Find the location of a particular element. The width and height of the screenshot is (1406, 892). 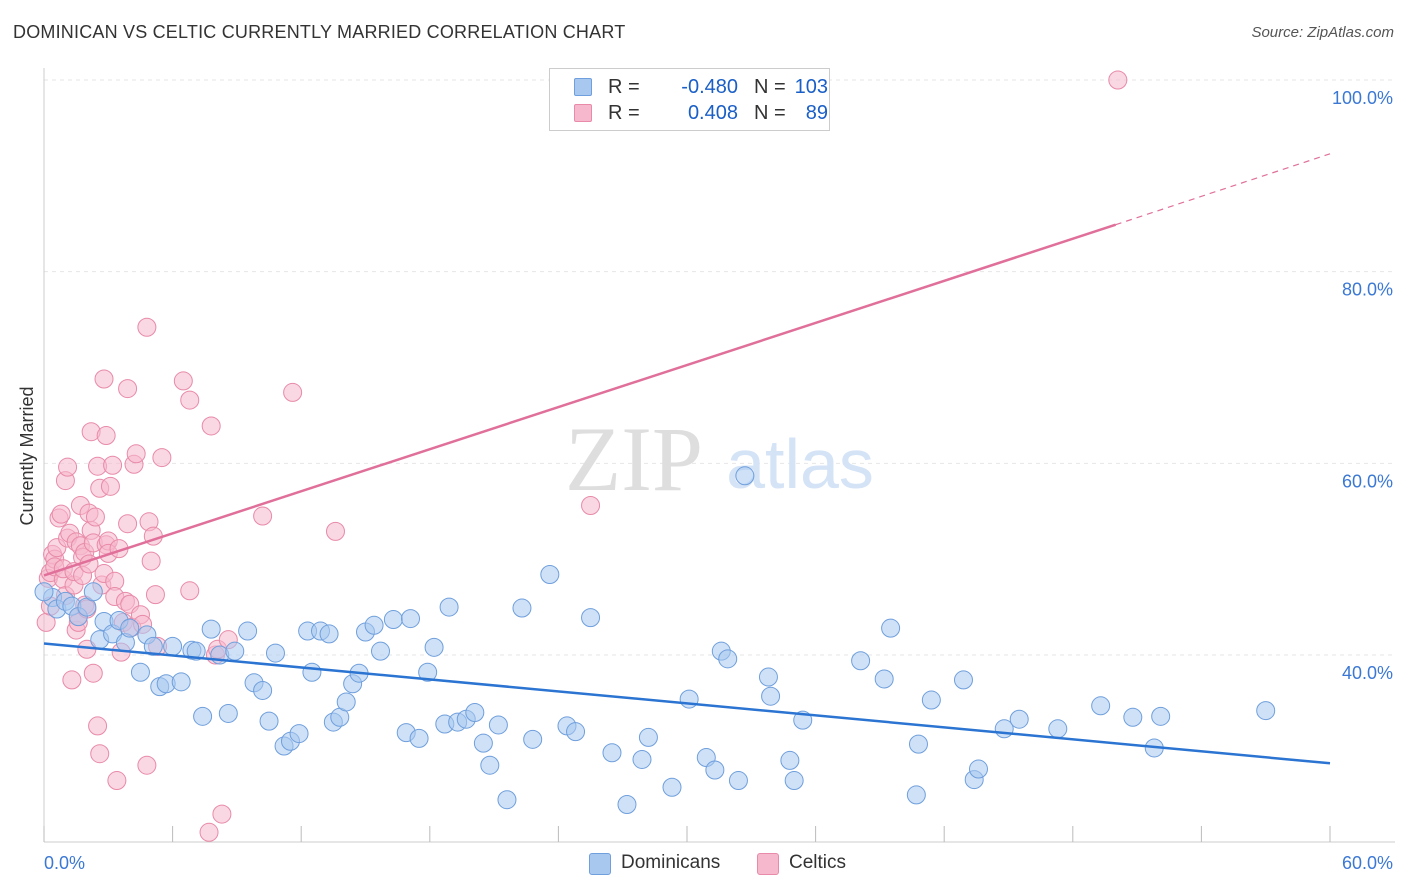

celtics-swatch is located at coordinates (768, 864).